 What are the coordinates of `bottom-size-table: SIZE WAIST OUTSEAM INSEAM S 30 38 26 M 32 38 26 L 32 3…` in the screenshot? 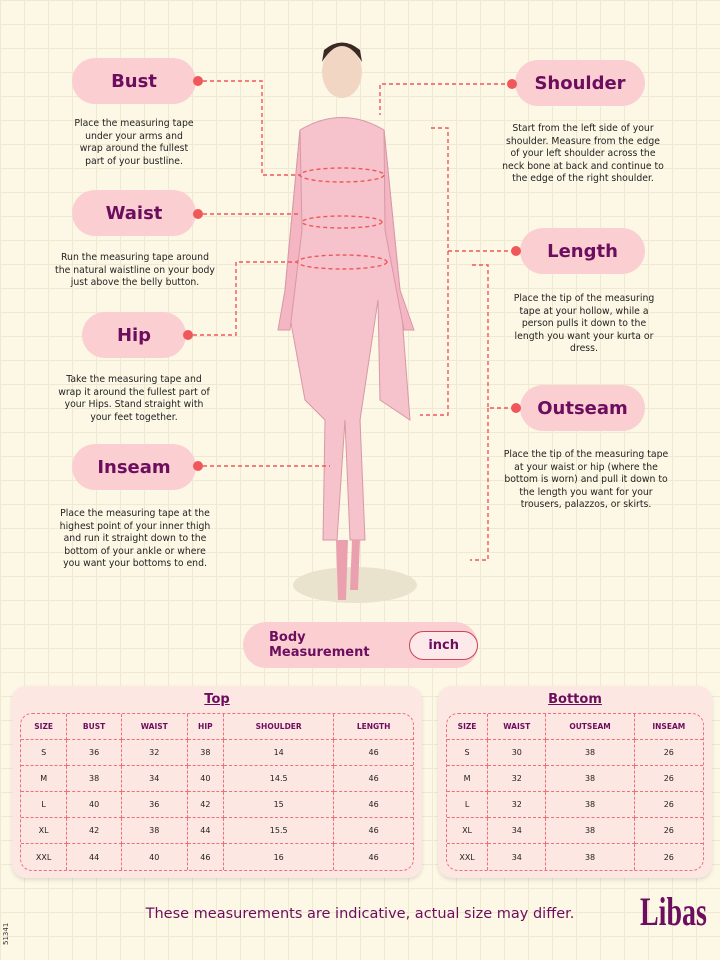 It's located at (575, 792).